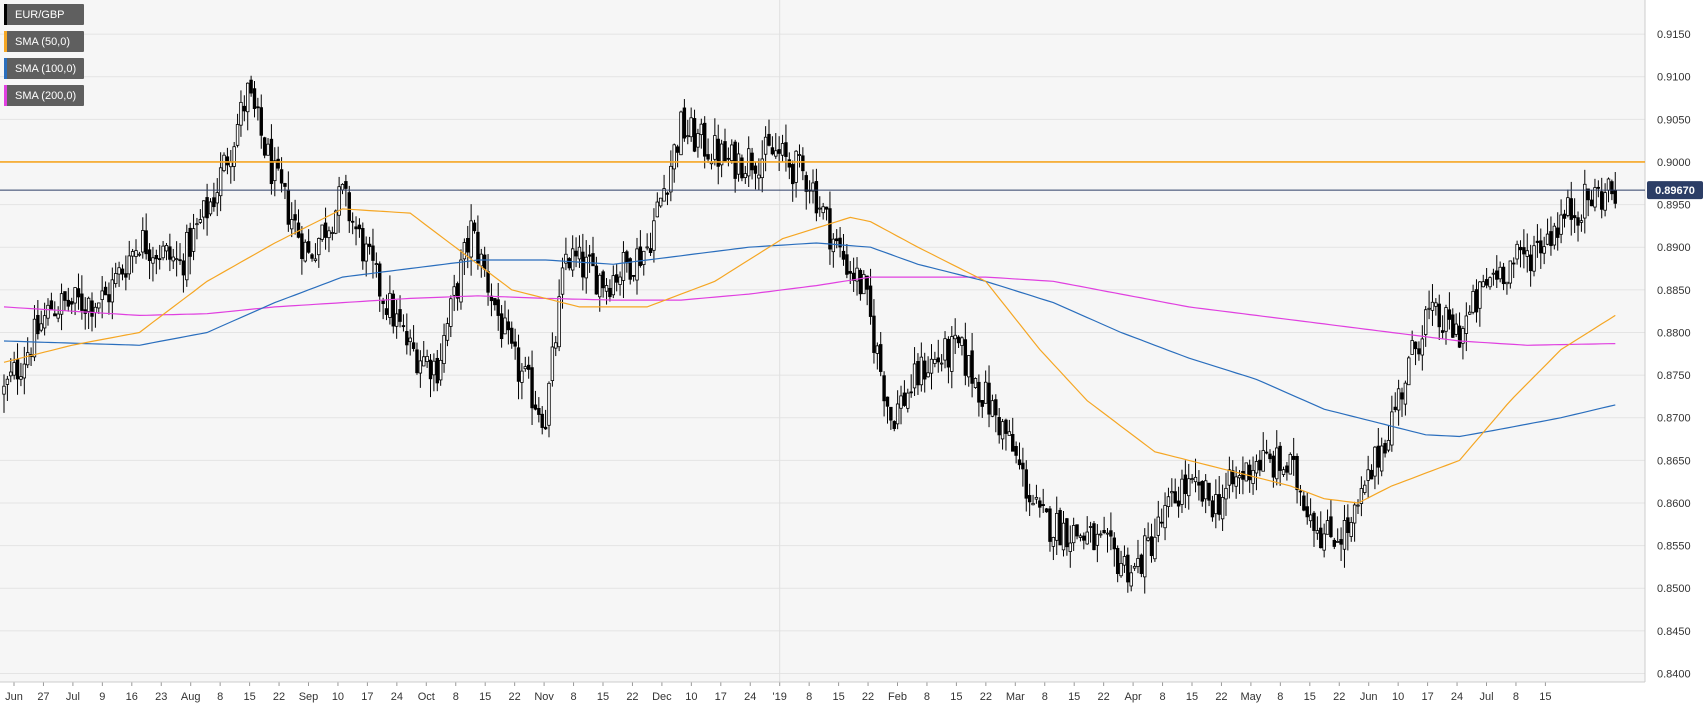 The width and height of the screenshot is (1707, 712). What do you see at coordinates (44, 14) in the screenshot?
I see `legend-item-price: EUR/GBP` at bounding box center [44, 14].